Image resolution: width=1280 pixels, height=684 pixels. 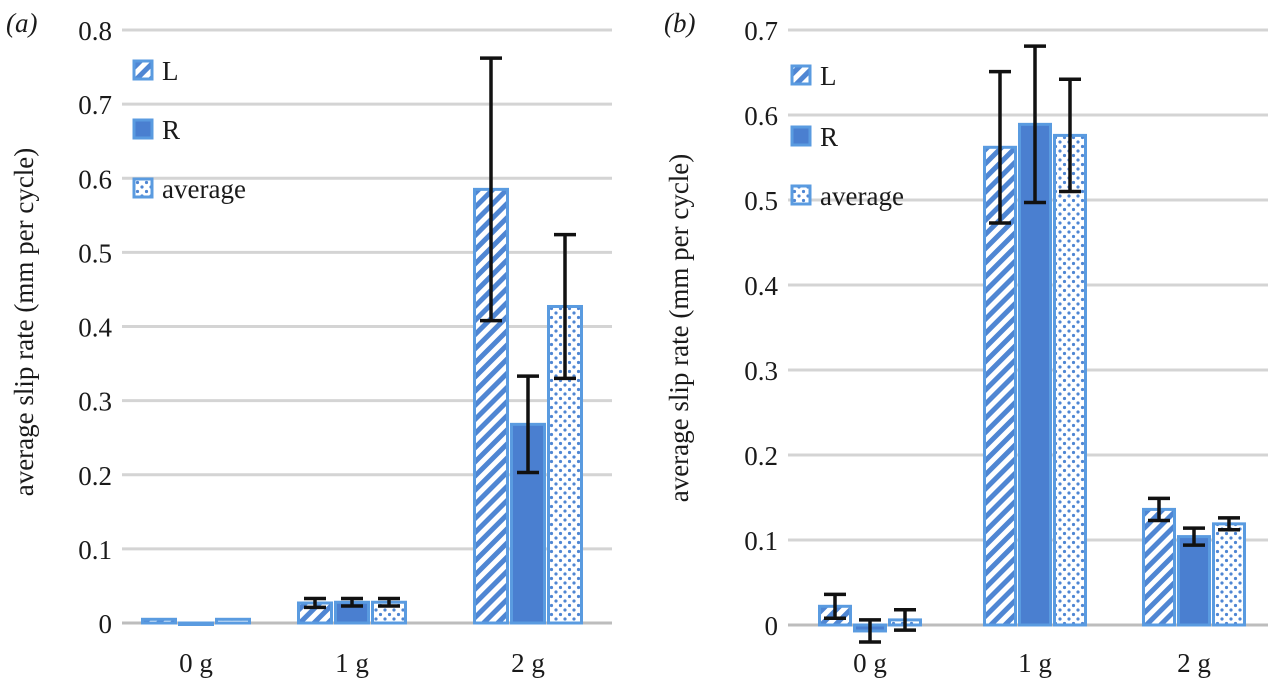 I want to click on panel-label: (a), so click(x=21, y=23).